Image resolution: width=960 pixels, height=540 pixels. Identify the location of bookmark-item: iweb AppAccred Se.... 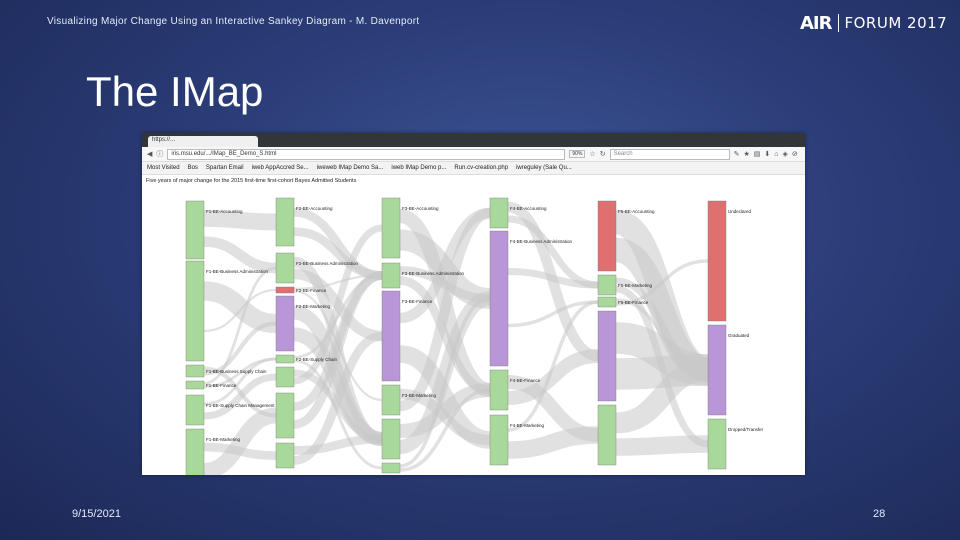
(280, 168).